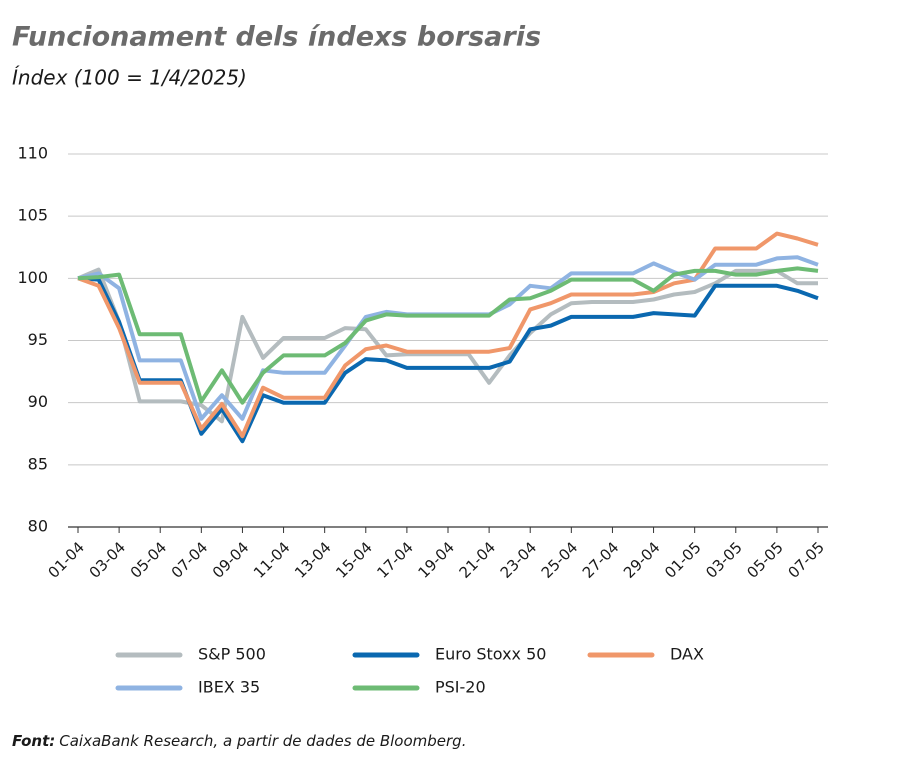 Image resolution: width=900 pixels, height=775 pixels. Describe the element at coordinates (32, 215) in the screenshot. I see `y-tick-label: 105` at that location.